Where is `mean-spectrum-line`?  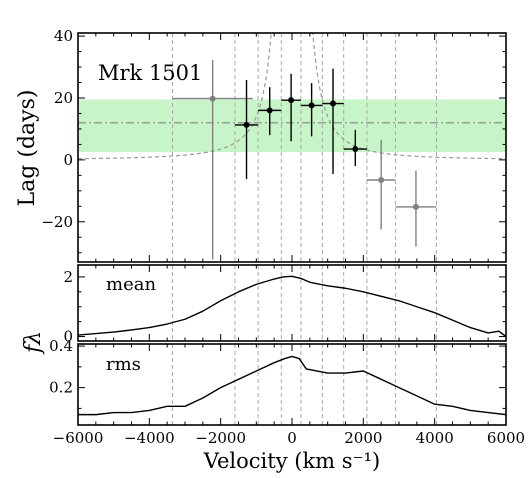 mean-spectrum-line is located at coordinates (292, 306).